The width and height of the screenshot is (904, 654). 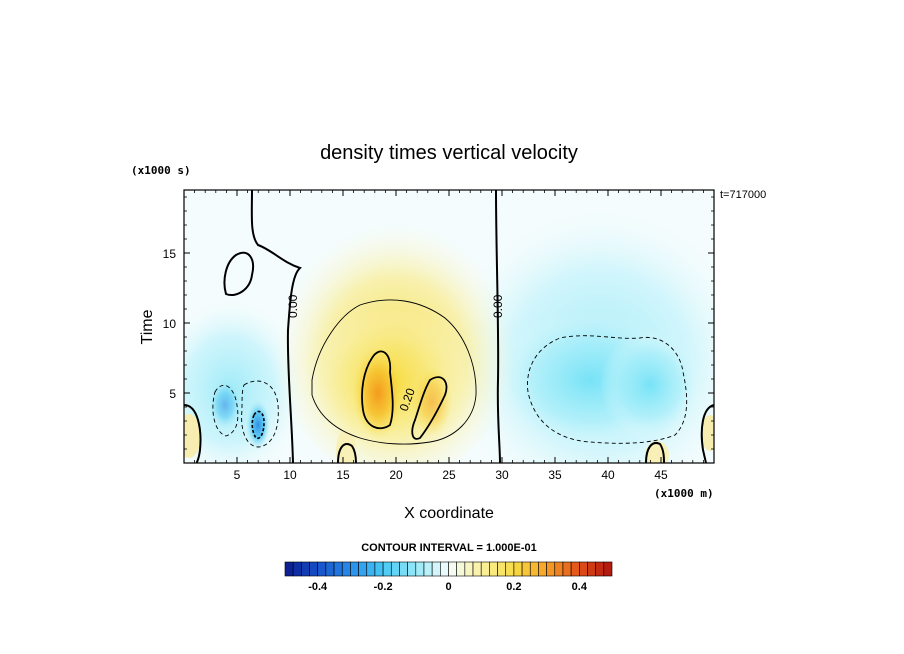 I want to click on time-stamp: t=717000, so click(x=743, y=195).